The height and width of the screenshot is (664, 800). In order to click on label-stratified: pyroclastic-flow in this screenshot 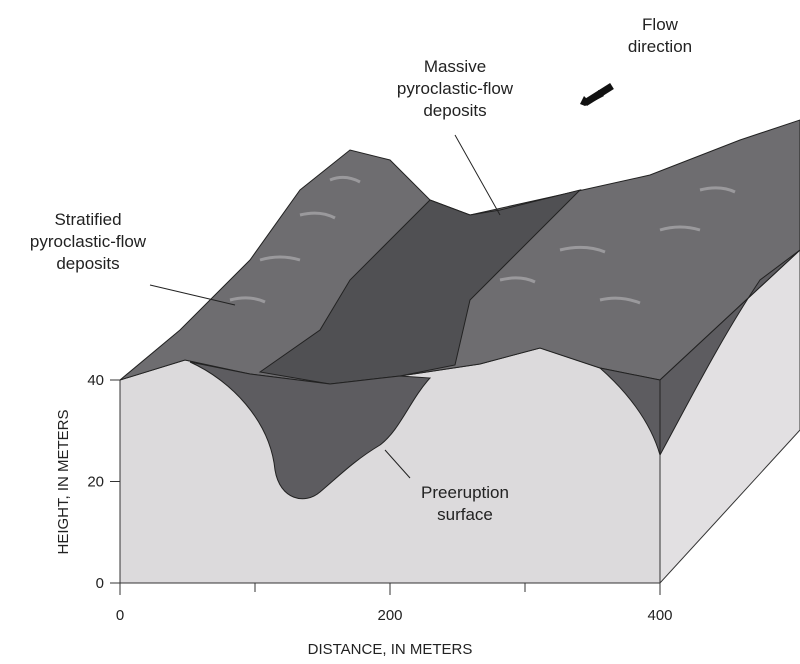, I will do `click(88, 241)`.